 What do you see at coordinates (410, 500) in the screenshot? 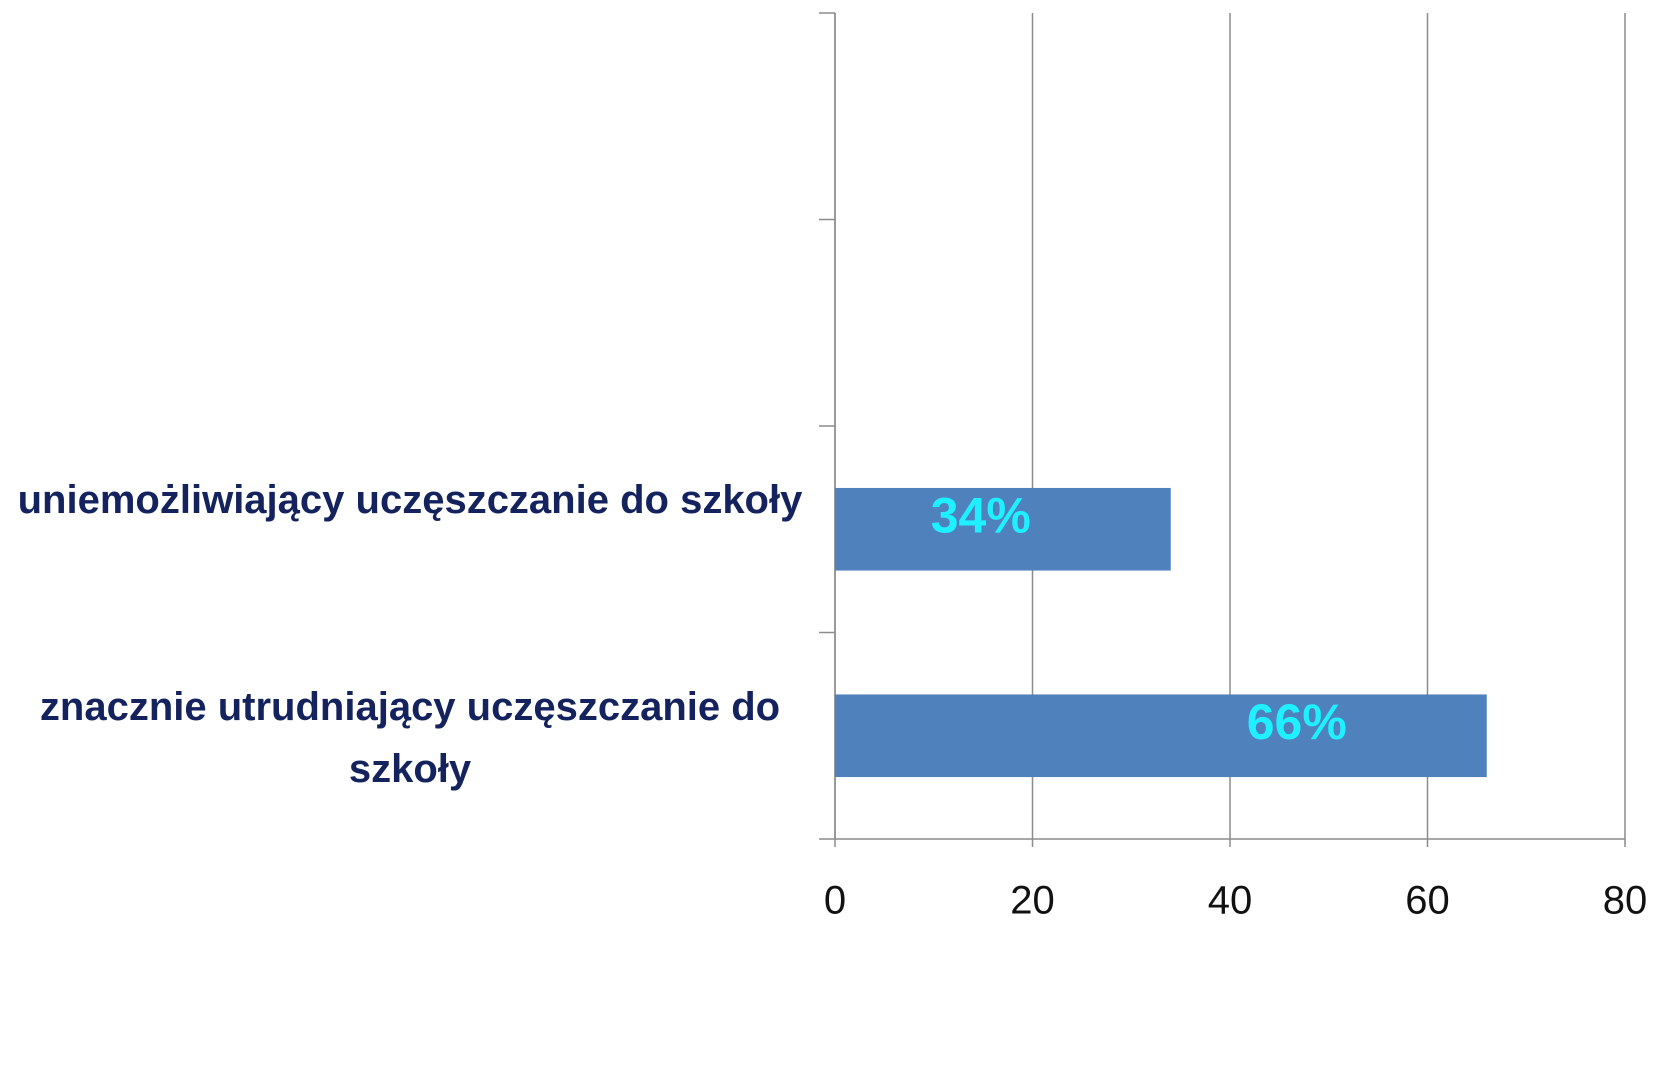
I see `y-tick-label: uniemożliwiający uczęszczanie do szkoły` at bounding box center [410, 500].